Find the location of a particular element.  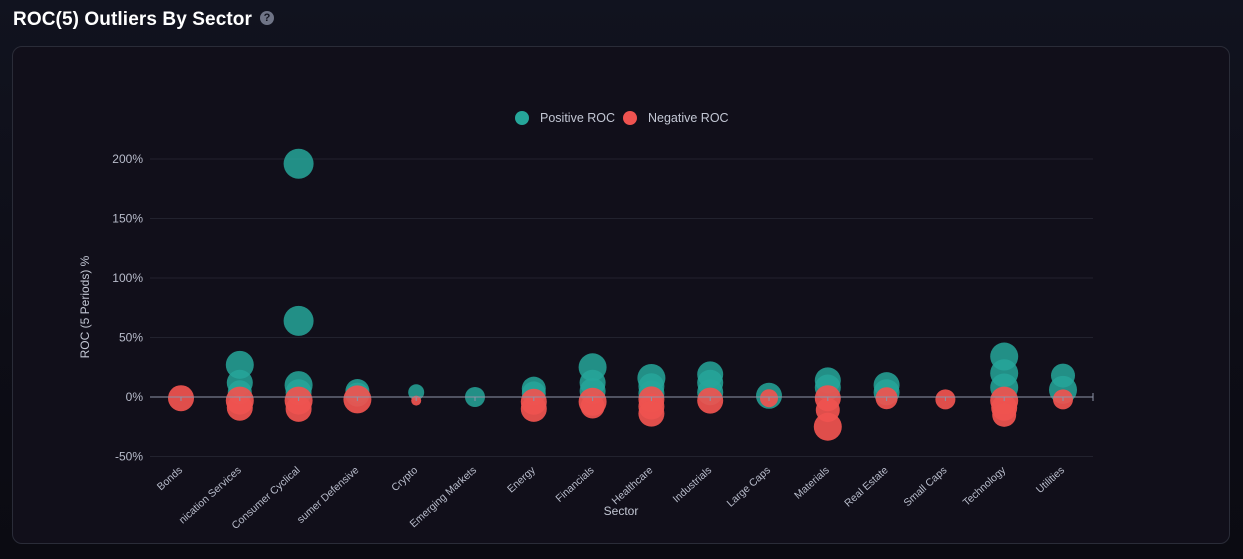

x-tick-label: Bonds is located at coordinates (170, 478).